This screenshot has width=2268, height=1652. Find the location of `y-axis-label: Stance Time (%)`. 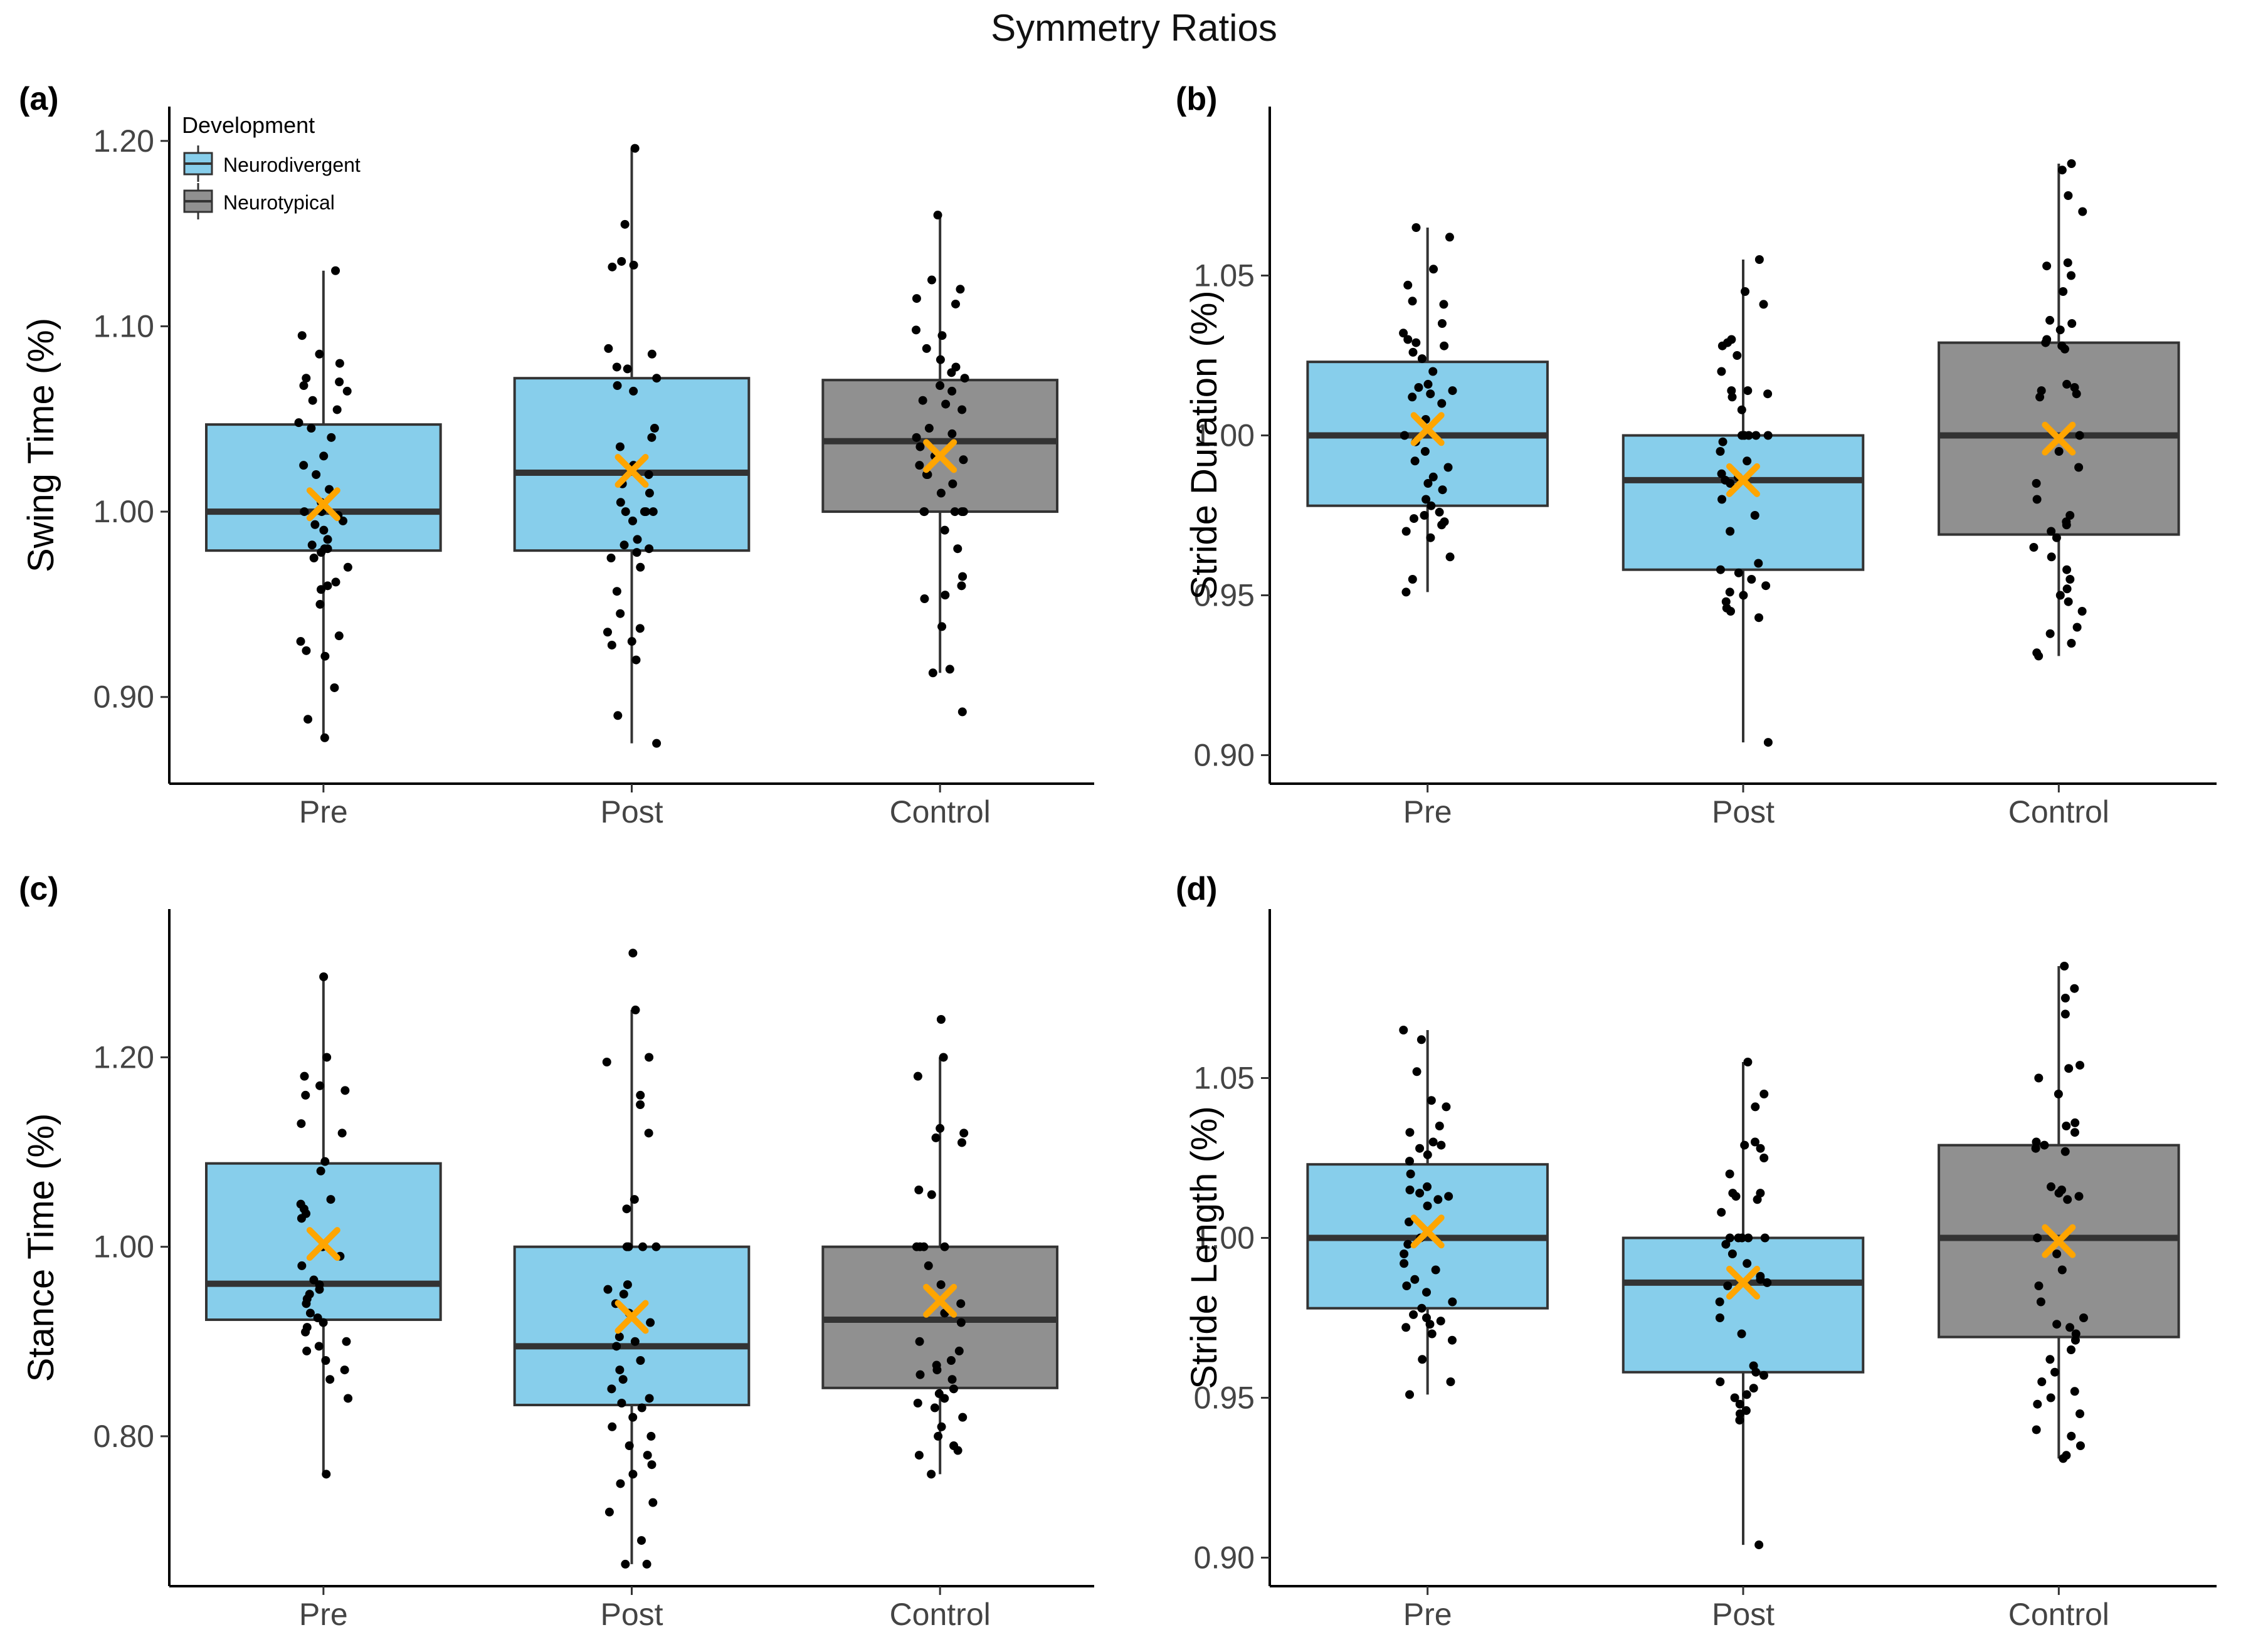

y-axis-label: Stance Time (%) is located at coordinates (41, 1247).